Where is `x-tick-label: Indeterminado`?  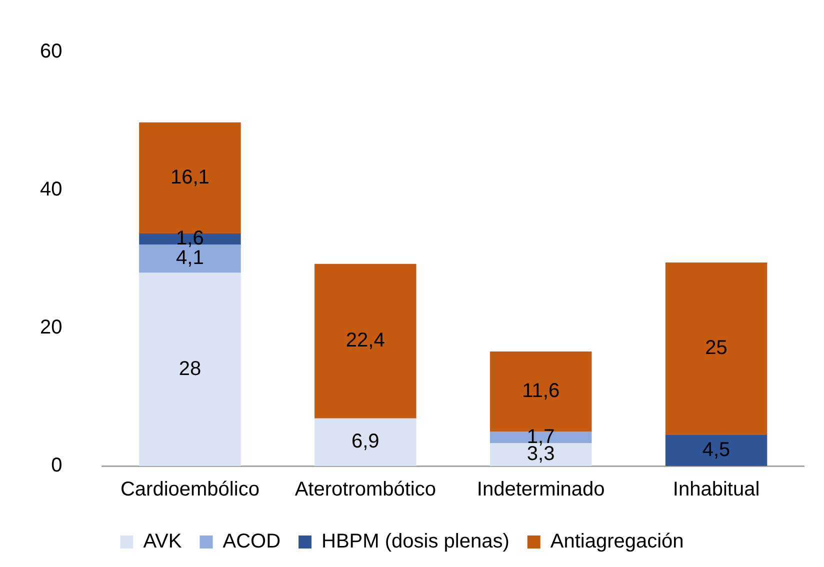
x-tick-label: Indeterminado is located at coordinates (540, 489).